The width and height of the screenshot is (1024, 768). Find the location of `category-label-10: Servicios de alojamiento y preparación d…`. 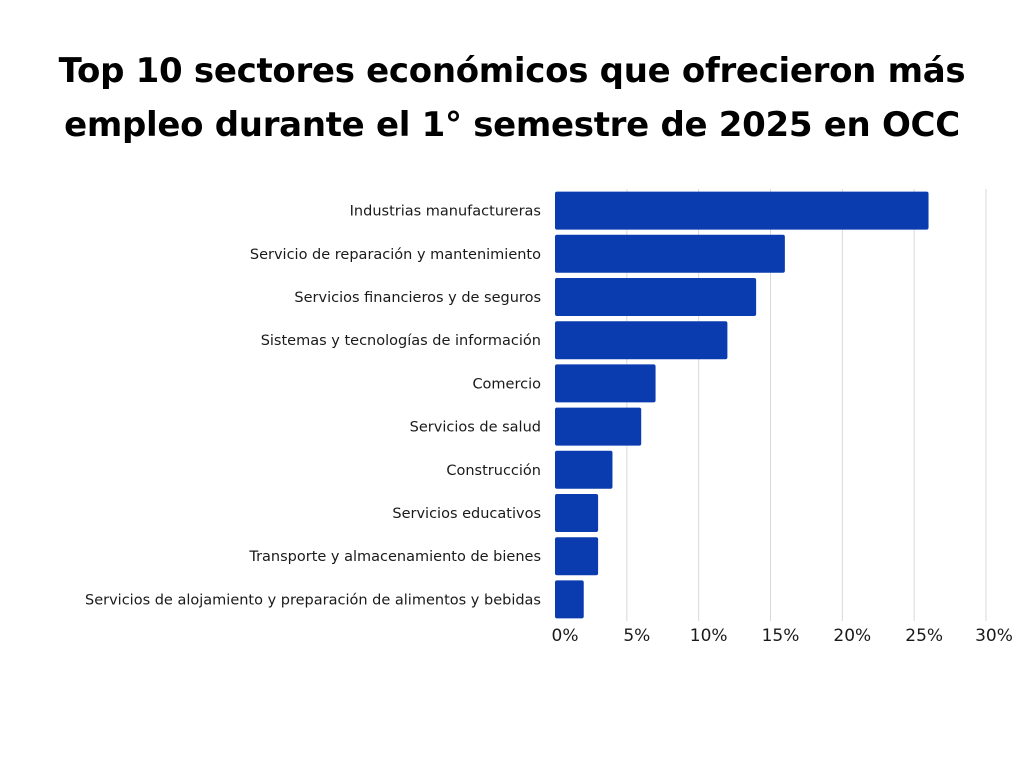

category-label-10: Servicios de alojamiento y preparación d… is located at coordinates (313, 600).